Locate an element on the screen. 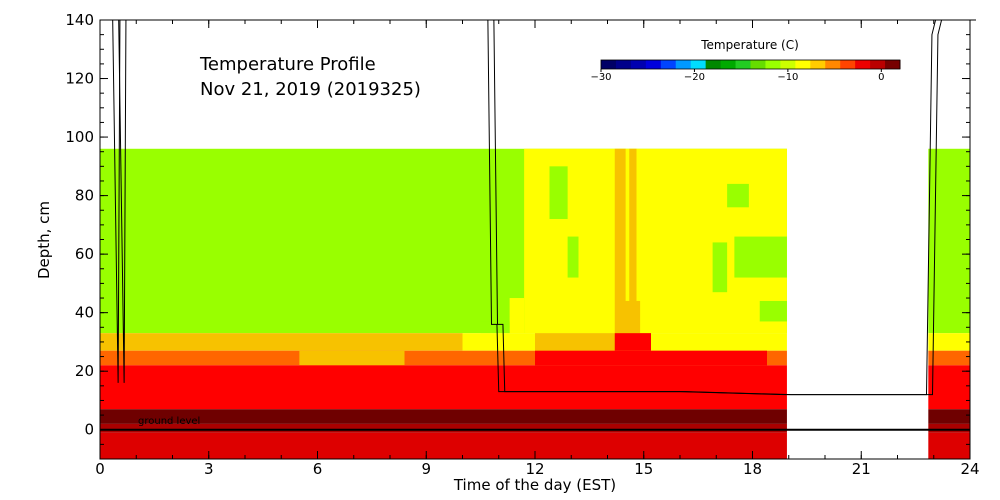 Image resolution: width=1000 pixels, height=500 pixels. colorbar-tick-label: −10 is located at coordinates (787, 77).